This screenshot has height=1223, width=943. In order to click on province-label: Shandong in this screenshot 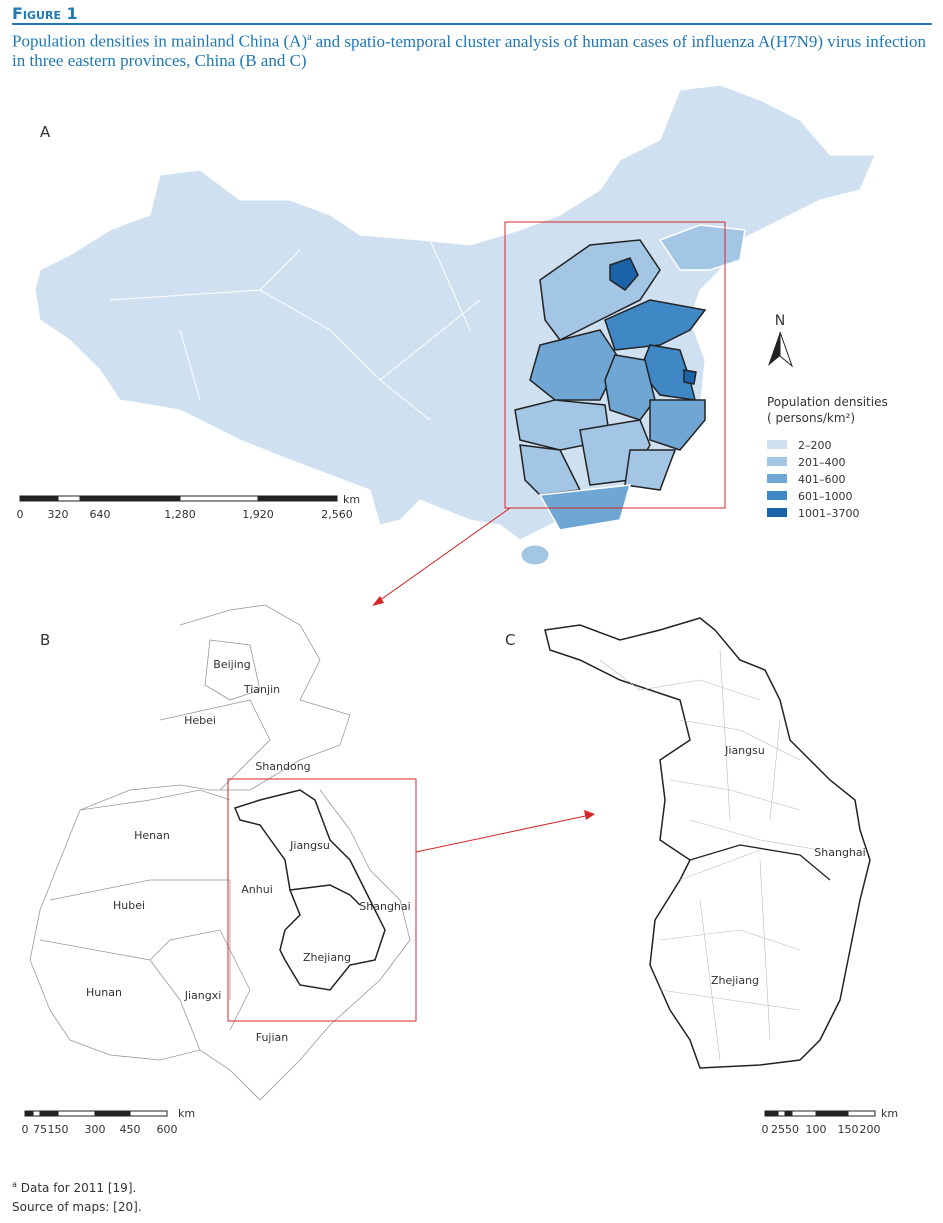, I will do `click(282, 766)`.